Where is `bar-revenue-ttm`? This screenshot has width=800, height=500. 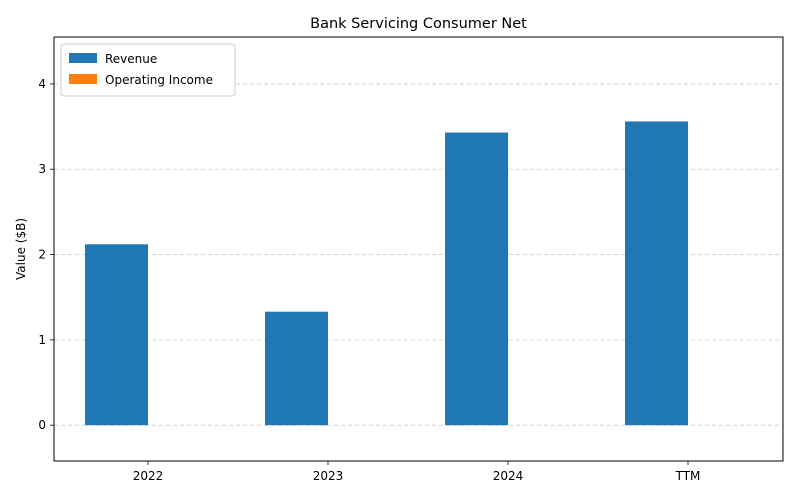 bar-revenue-ttm is located at coordinates (656, 273).